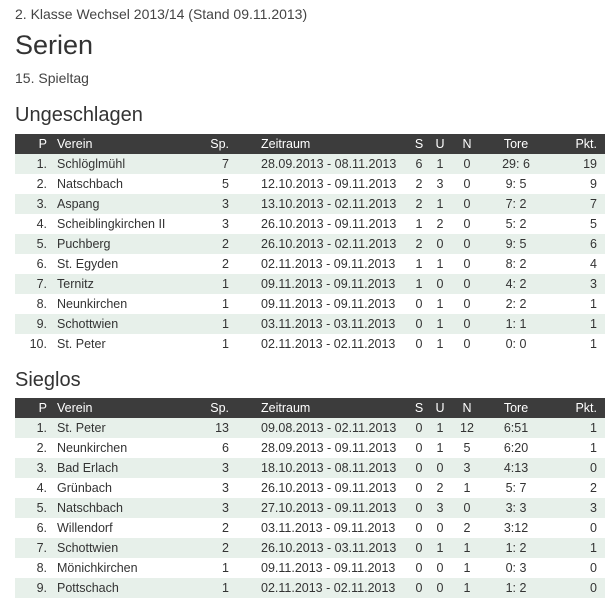 The height and width of the screenshot is (606, 605). What do you see at coordinates (578, 144) in the screenshot?
I see `col-header-points: Pkt.` at bounding box center [578, 144].